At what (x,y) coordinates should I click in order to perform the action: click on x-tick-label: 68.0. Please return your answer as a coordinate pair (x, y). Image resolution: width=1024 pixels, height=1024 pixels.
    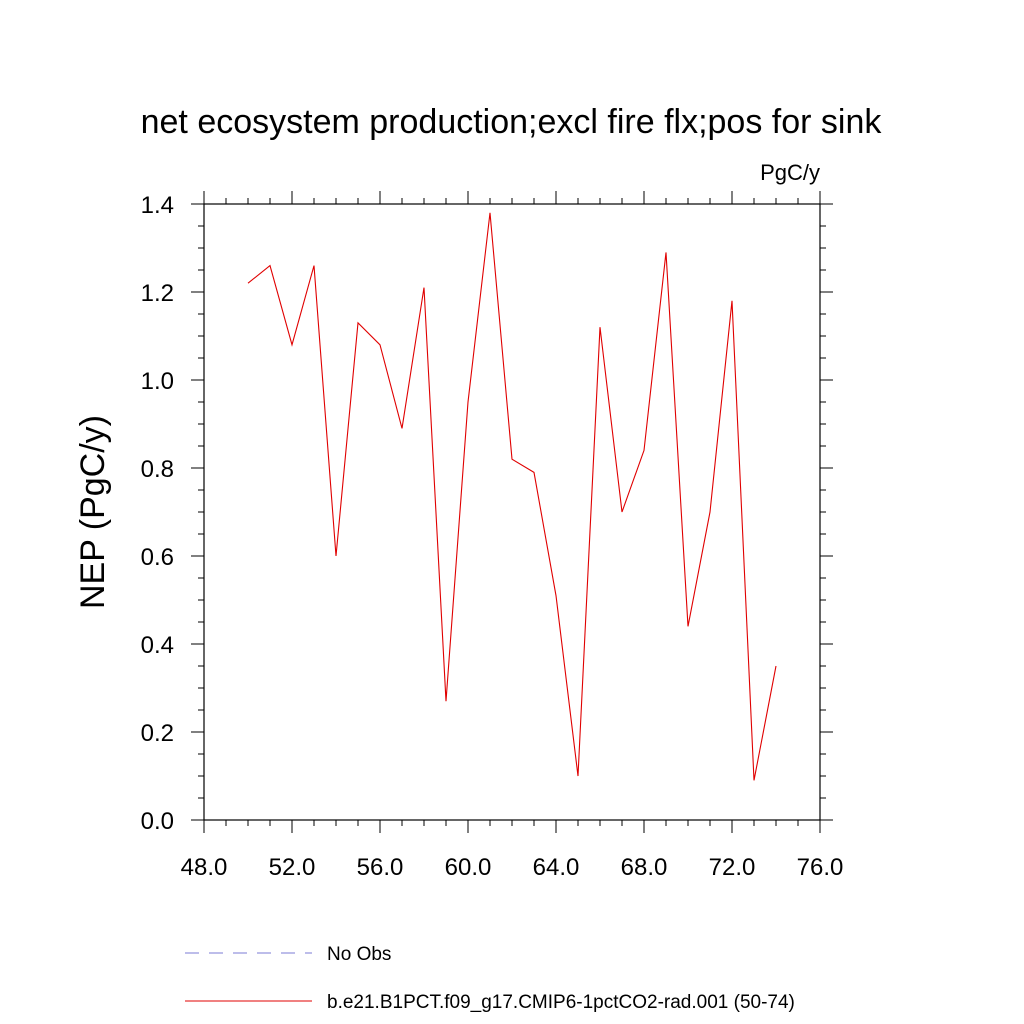
    Looking at the image, I should click on (644, 867).